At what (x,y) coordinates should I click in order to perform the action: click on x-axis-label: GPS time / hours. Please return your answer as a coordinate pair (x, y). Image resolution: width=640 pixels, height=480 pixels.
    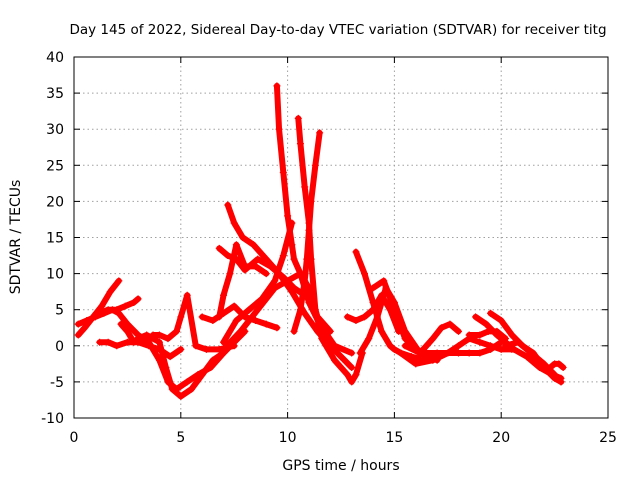
    Looking at the image, I should click on (340, 466).